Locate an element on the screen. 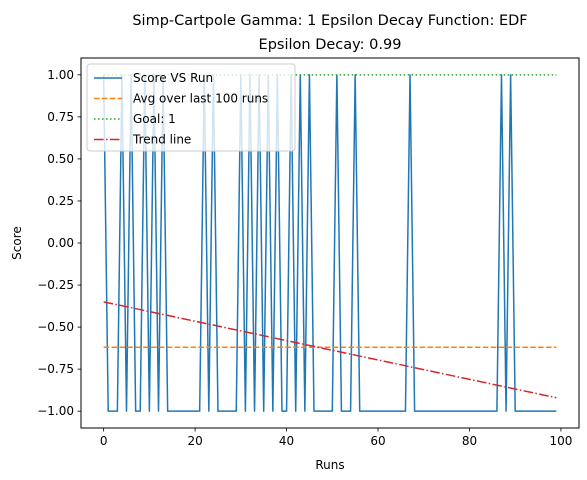 Image resolution: width=587 pixels, height=480 pixels. y-tick-label: 1.00 is located at coordinates (60, 75).